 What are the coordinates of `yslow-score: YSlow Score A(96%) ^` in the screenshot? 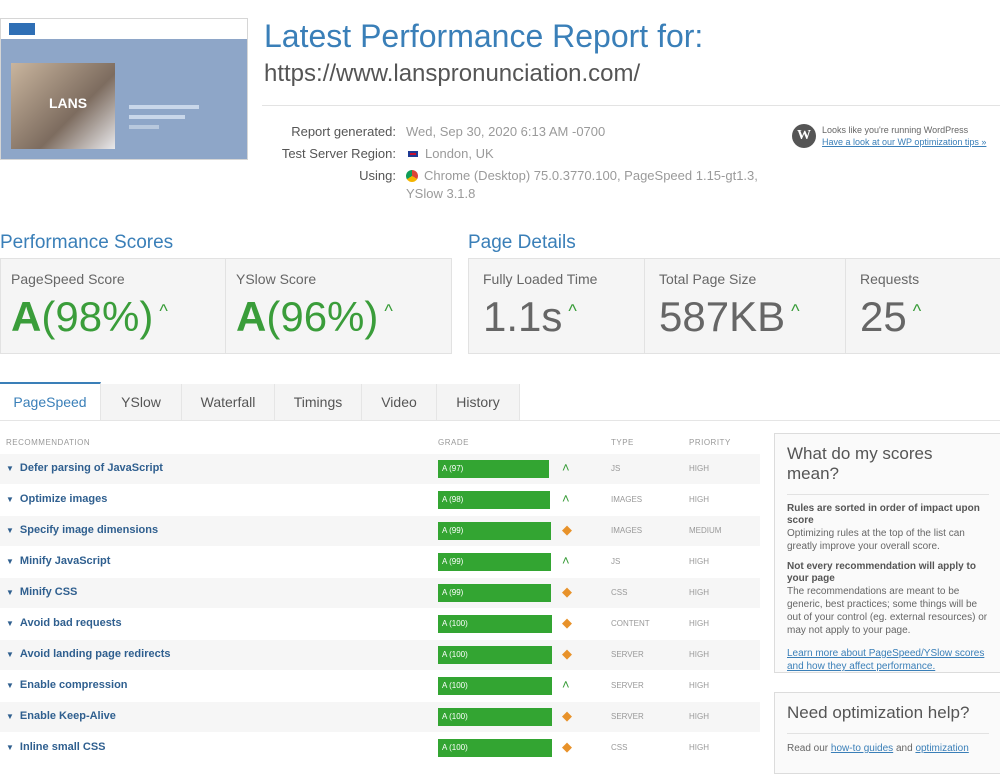 It's located at (338, 306).